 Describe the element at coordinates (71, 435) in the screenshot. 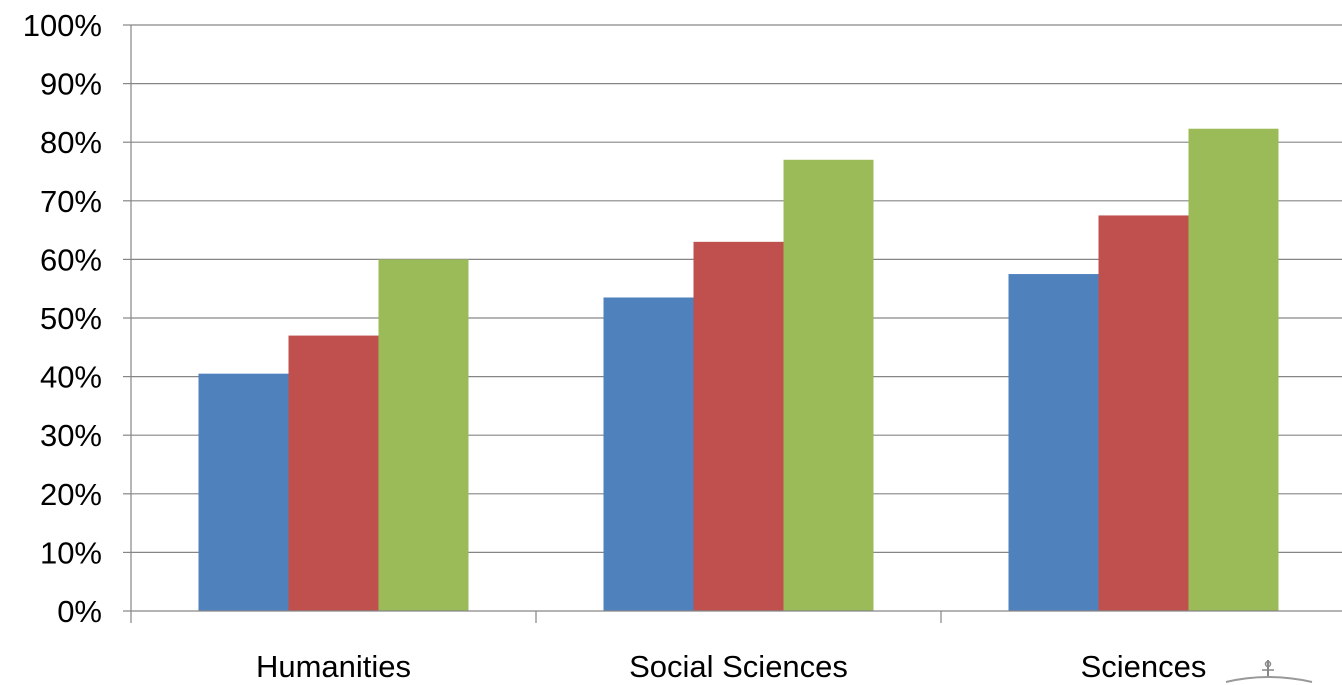

I see `y-tick-label: 30%` at that location.